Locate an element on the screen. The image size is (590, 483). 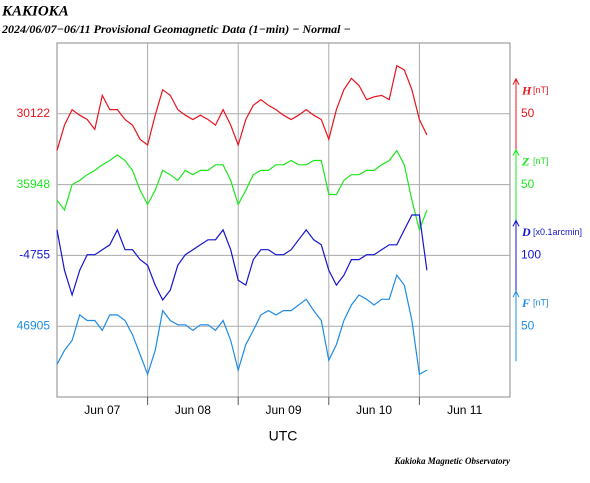
scale-label: 100 is located at coordinates (531, 255).